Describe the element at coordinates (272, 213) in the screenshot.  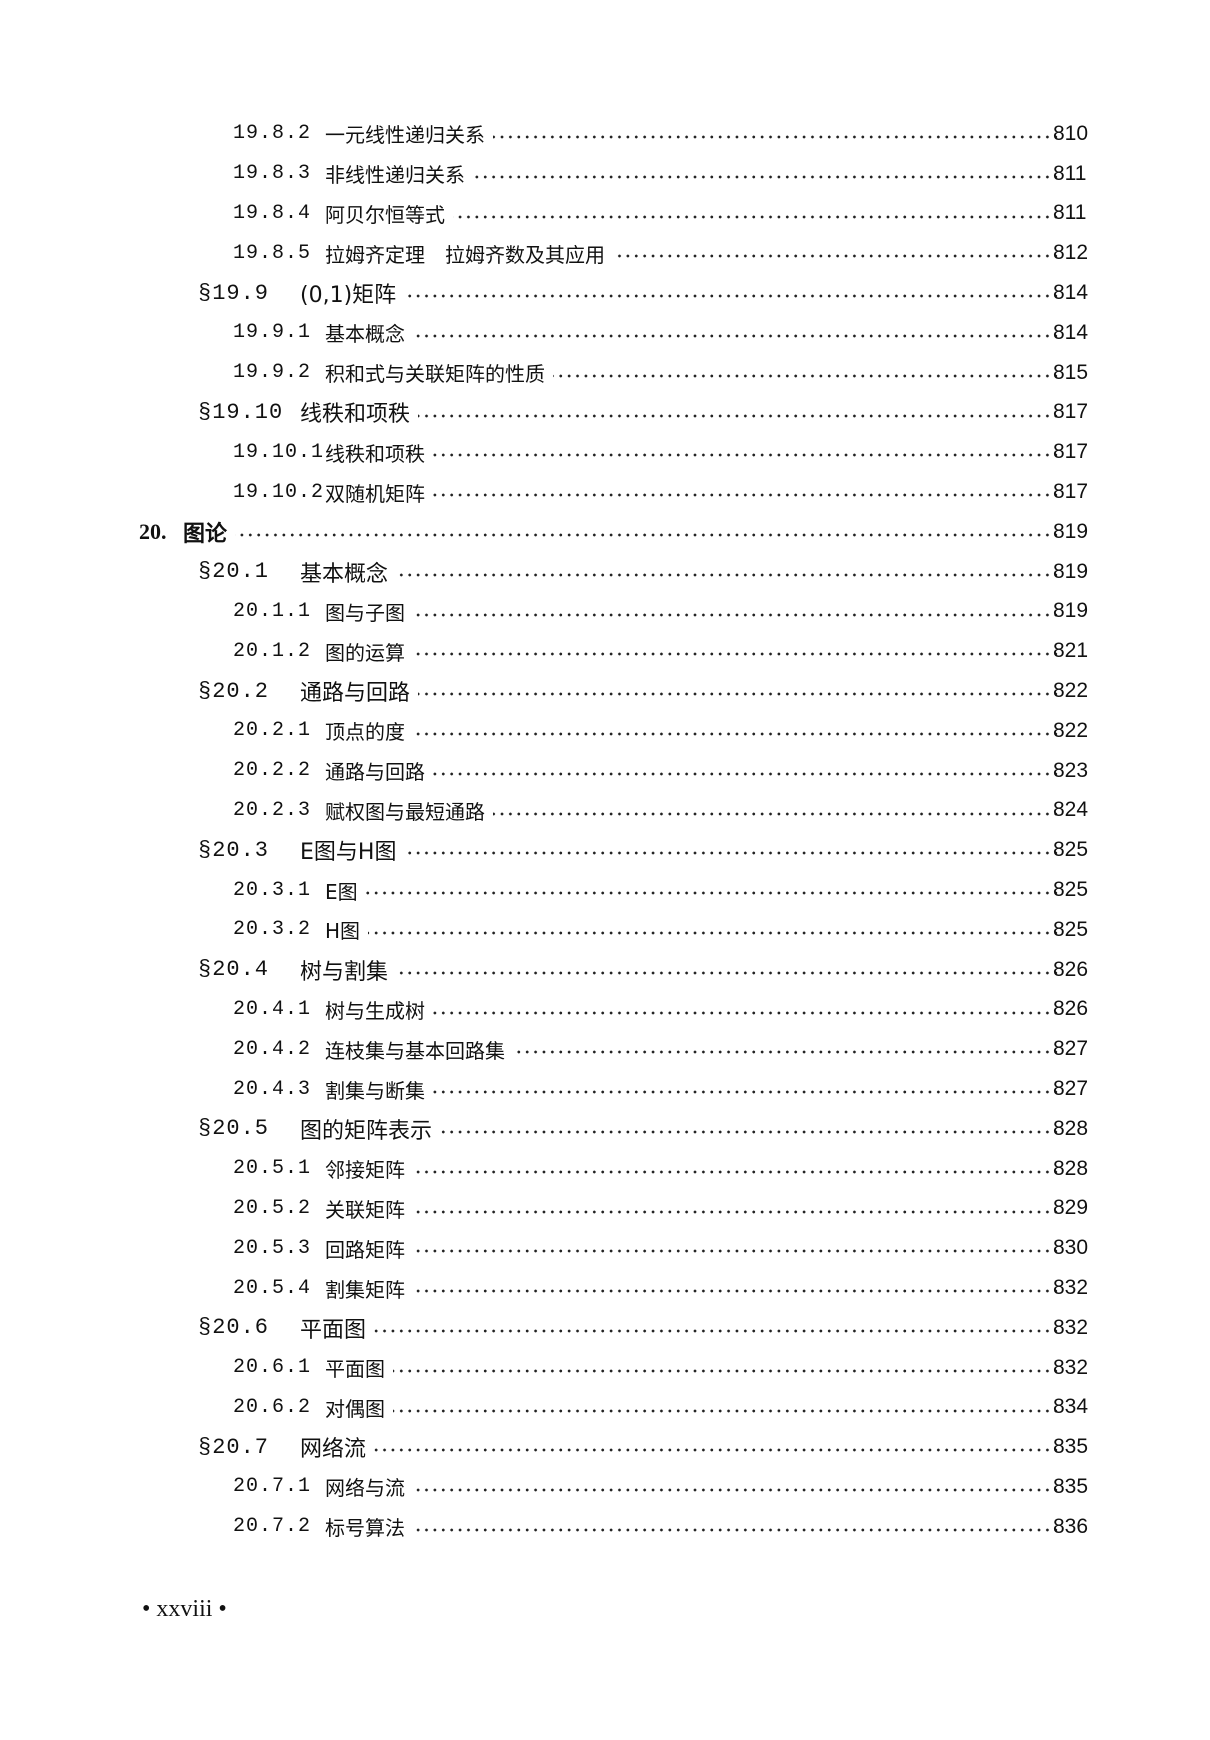
I see `section-number: 19.8.4` at that location.